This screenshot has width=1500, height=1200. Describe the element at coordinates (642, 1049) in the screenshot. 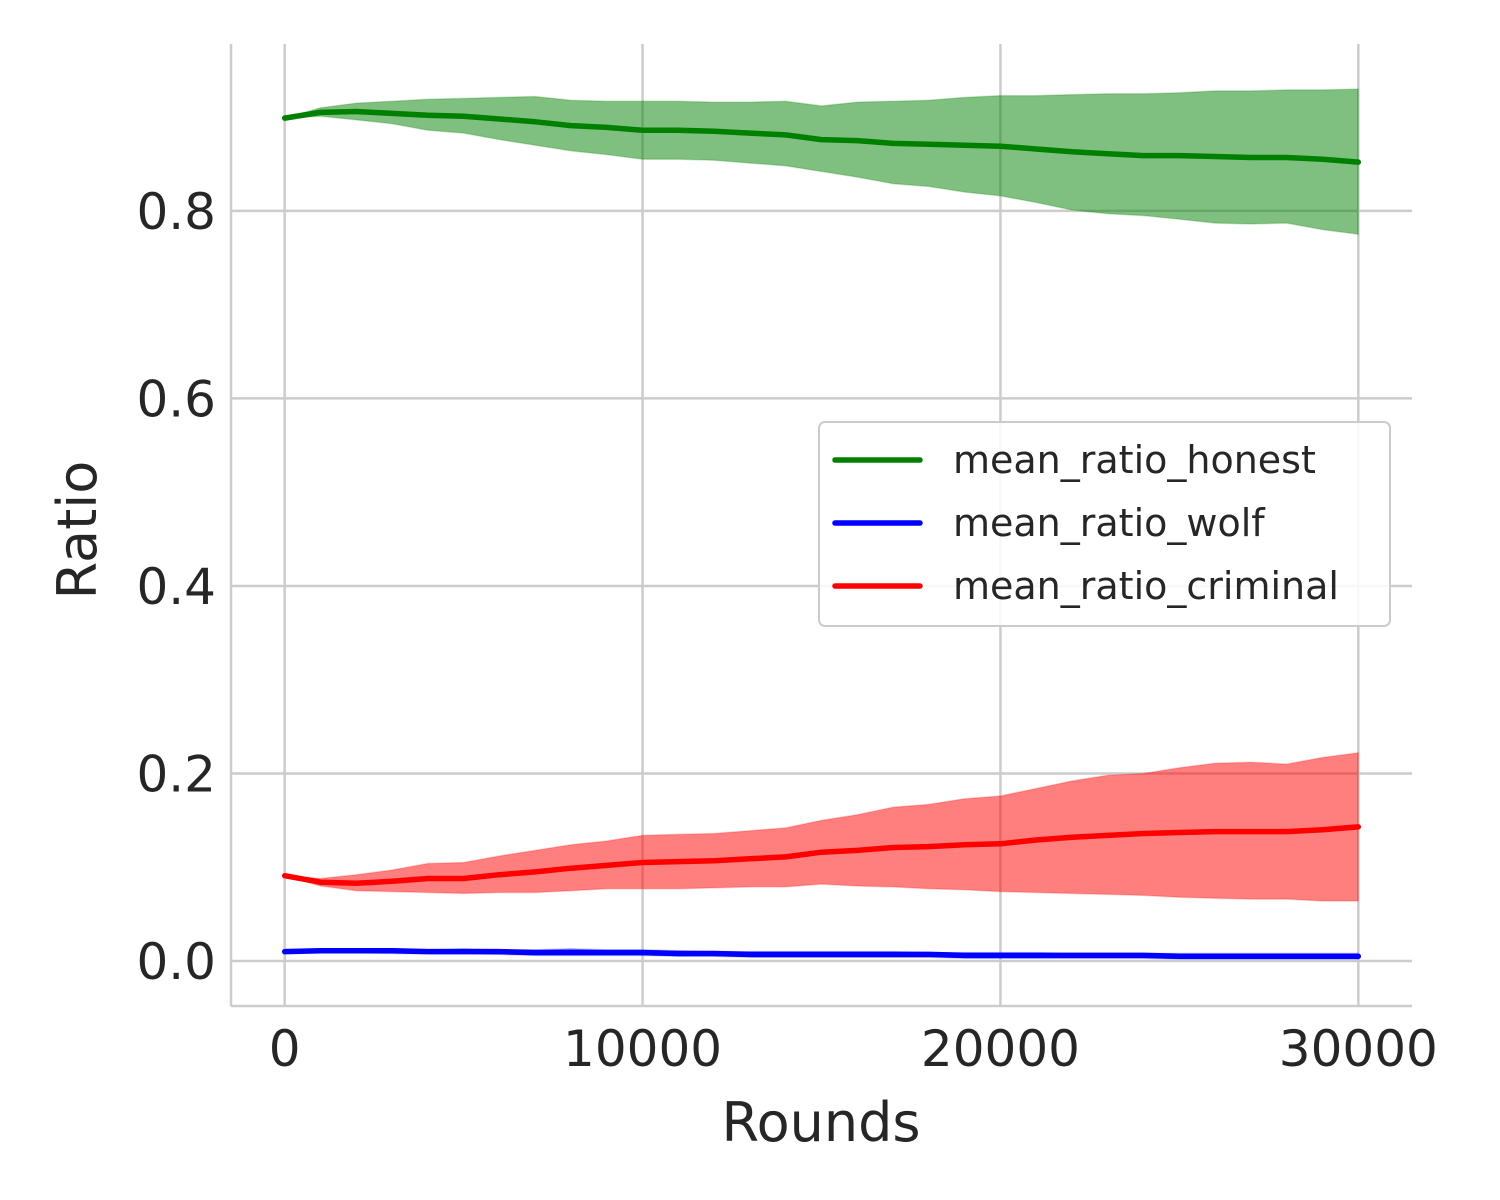

I see `x-tick-label: 10000` at that location.